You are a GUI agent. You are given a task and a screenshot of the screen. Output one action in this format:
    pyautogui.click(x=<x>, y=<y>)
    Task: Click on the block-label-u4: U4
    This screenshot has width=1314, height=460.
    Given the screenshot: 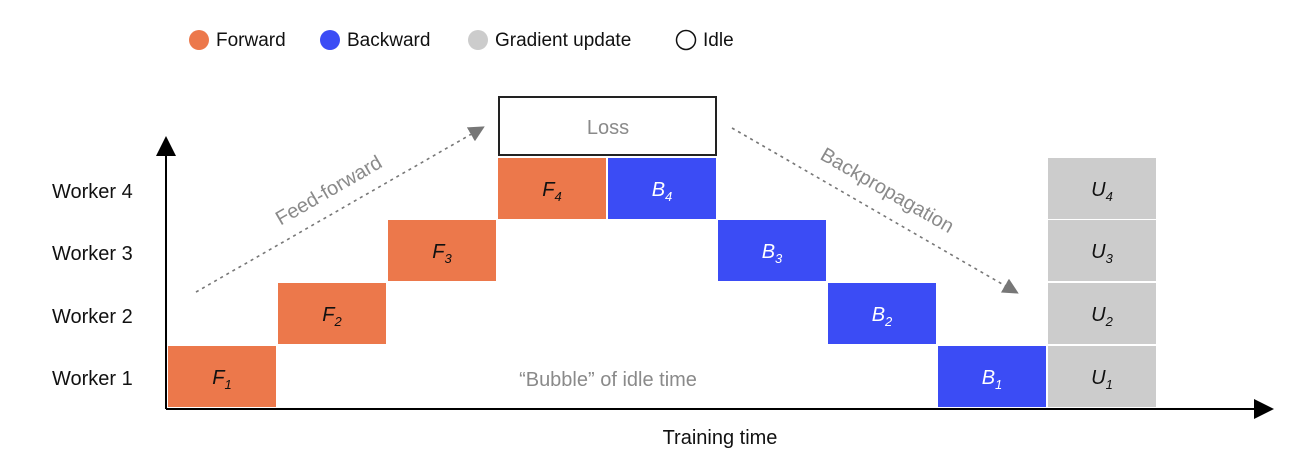 What is the action you would take?
    pyautogui.click(x=1102, y=191)
    